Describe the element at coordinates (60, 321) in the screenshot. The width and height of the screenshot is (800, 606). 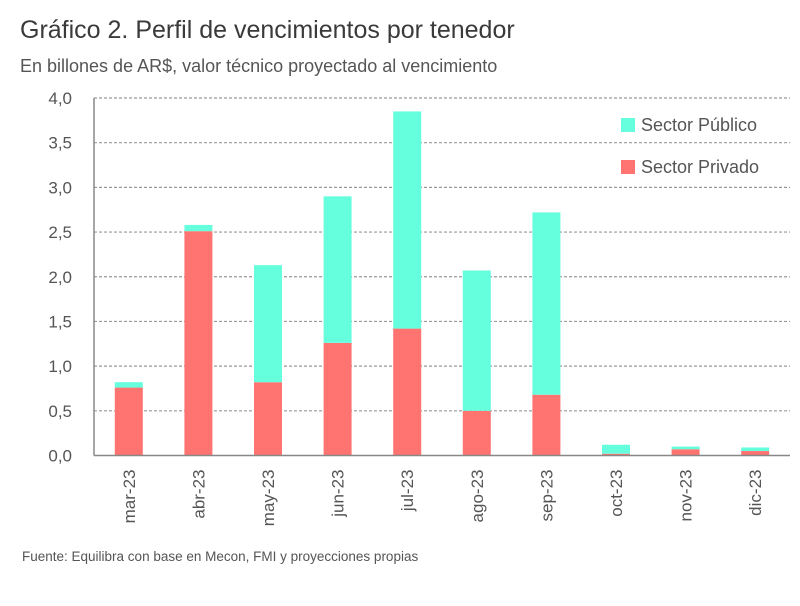
I see `y-tick-label: 1,5` at that location.